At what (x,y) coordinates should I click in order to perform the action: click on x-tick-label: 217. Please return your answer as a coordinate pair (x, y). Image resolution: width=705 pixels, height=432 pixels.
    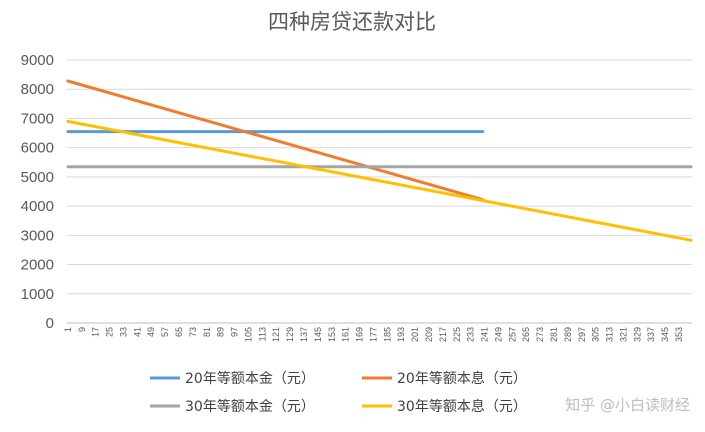
    Looking at the image, I should click on (443, 334).